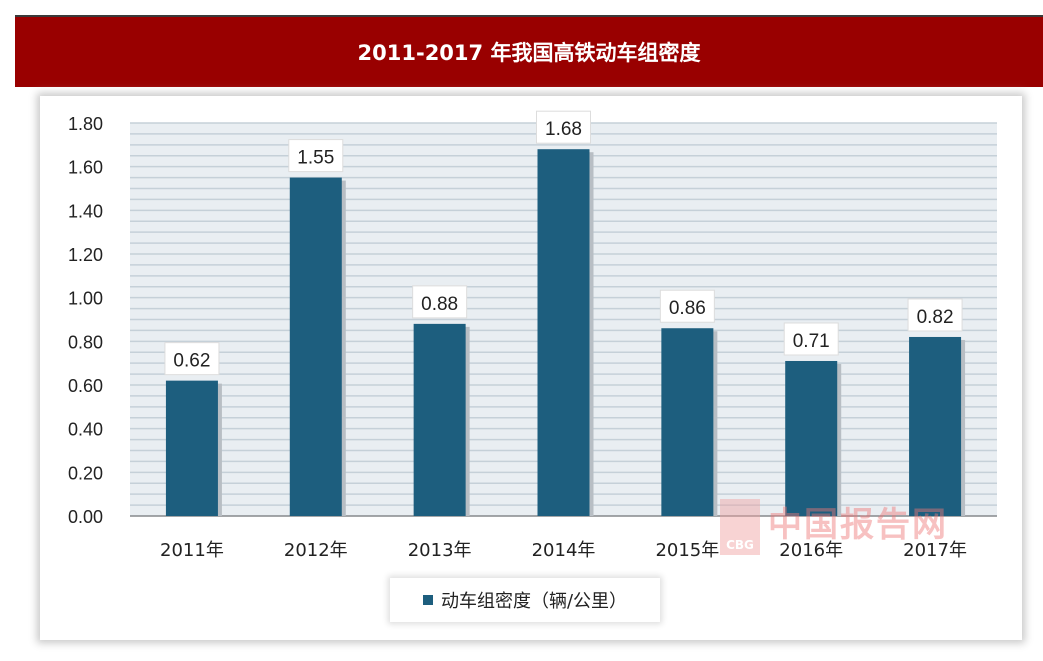 Image resolution: width=1043 pixels, height=661 pixels. I want to click on y-tick-label: 1.20, so click(85, 255).